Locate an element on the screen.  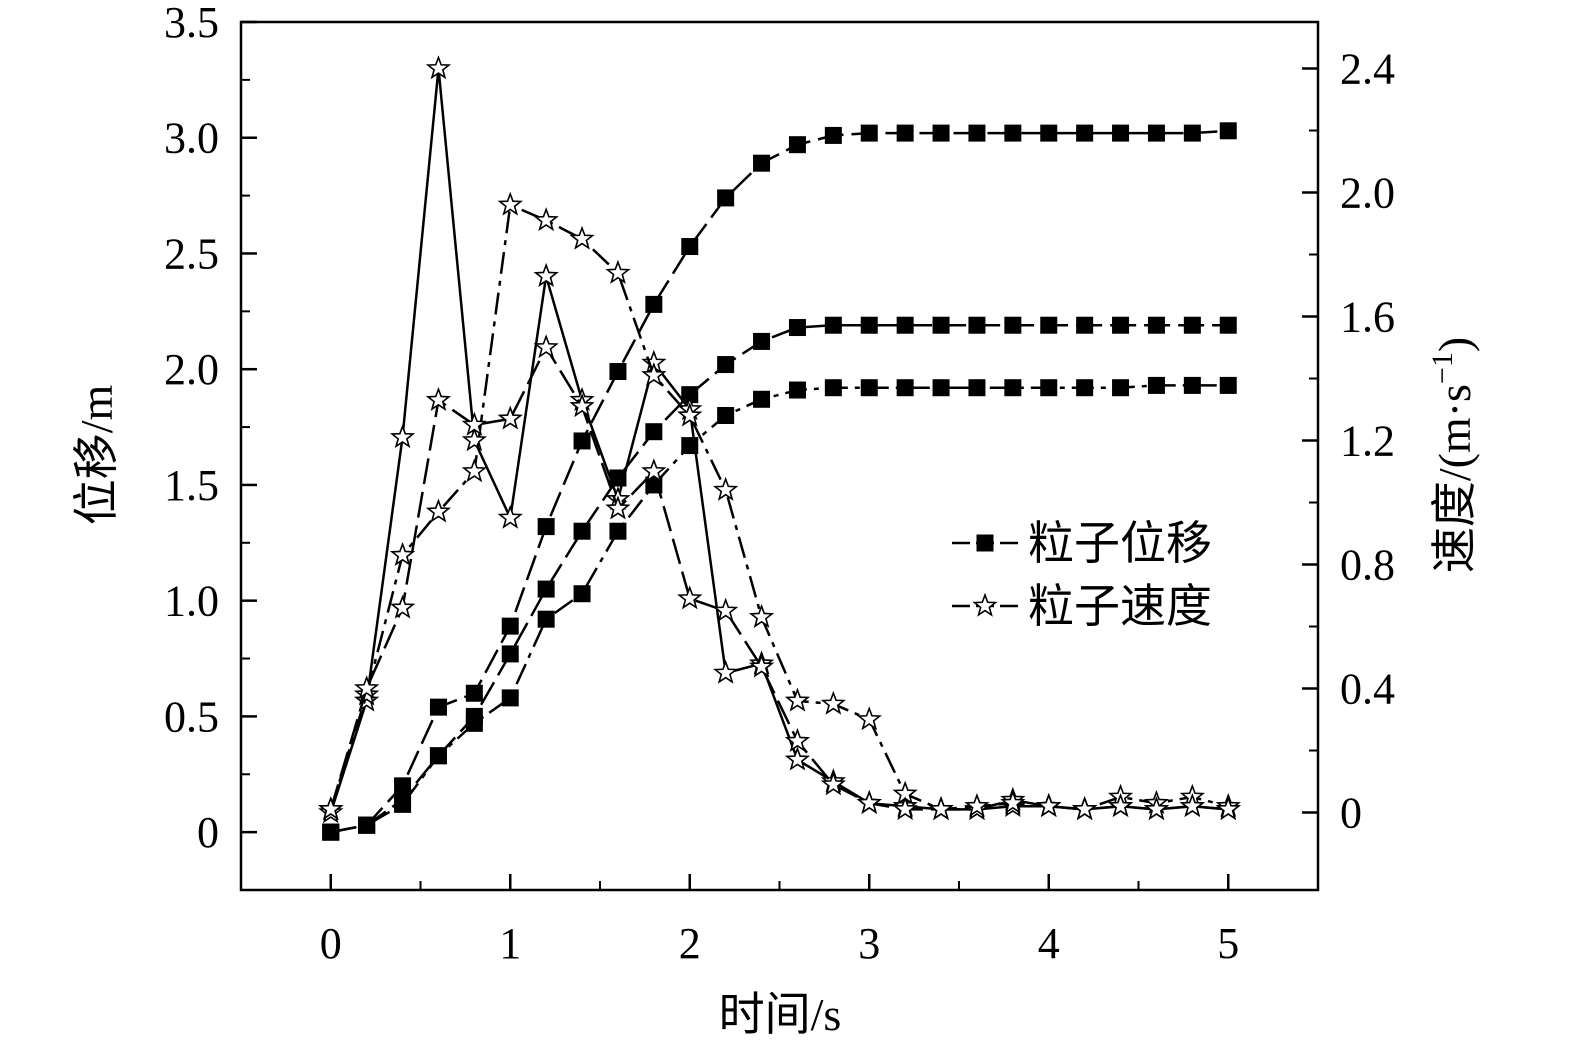
y-axis-right-title: 速度/(m·s−1) is located at coordinates (1453, 455).